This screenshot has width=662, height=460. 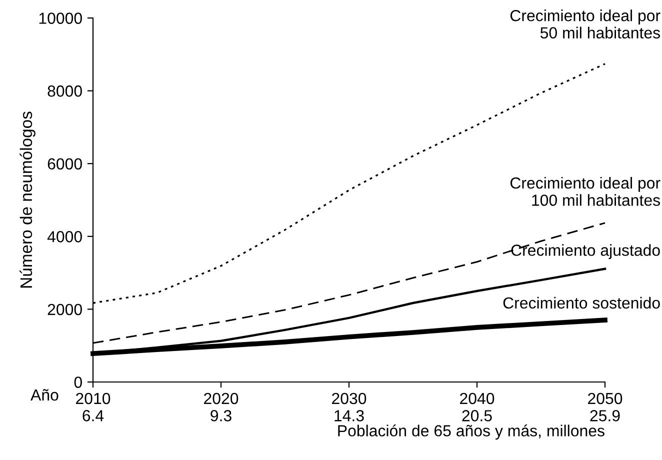 I want to click on text: Crecimiento ideal por 50 mil habitantes, so click(x=585, y=24).